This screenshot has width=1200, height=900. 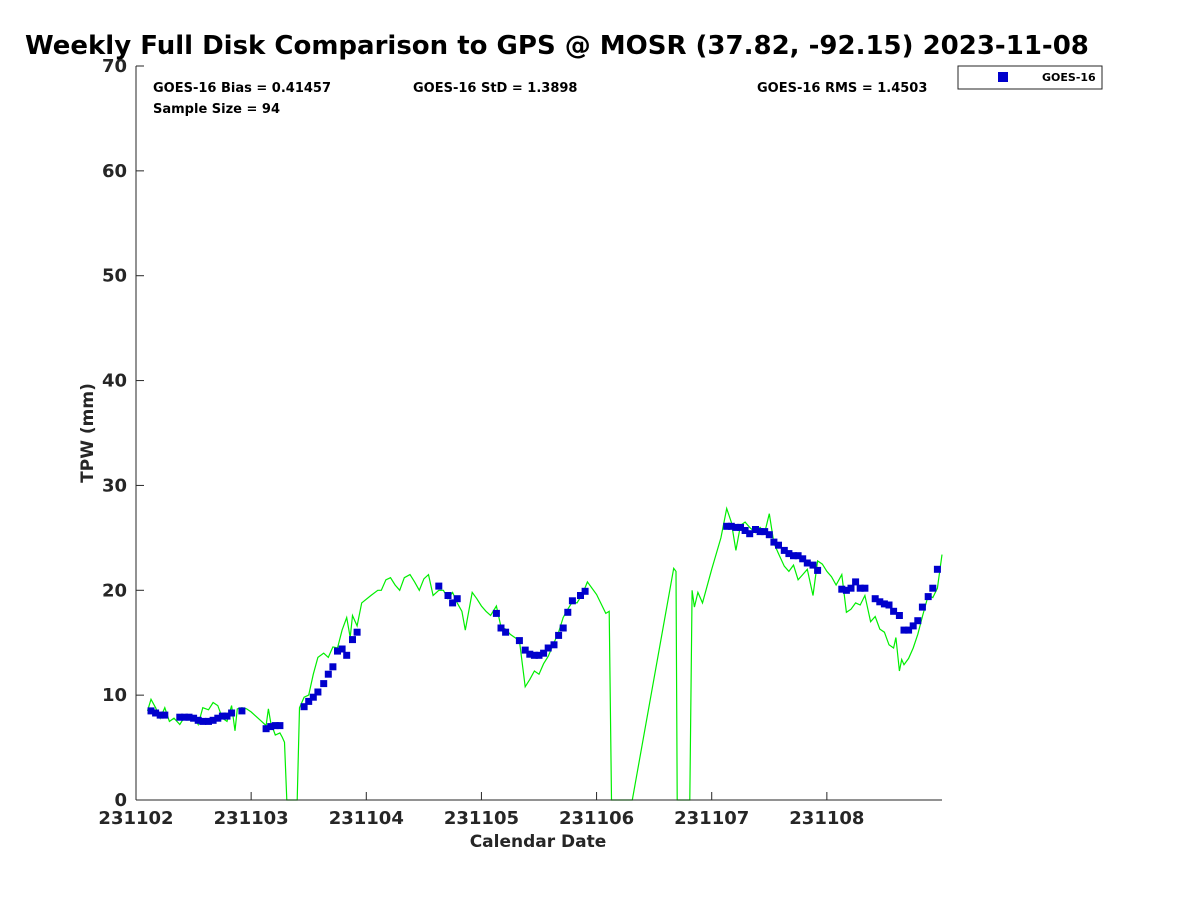 I want to click on stat-std: GOES-16 StD = 1.3898, so click(x=495, y=88).